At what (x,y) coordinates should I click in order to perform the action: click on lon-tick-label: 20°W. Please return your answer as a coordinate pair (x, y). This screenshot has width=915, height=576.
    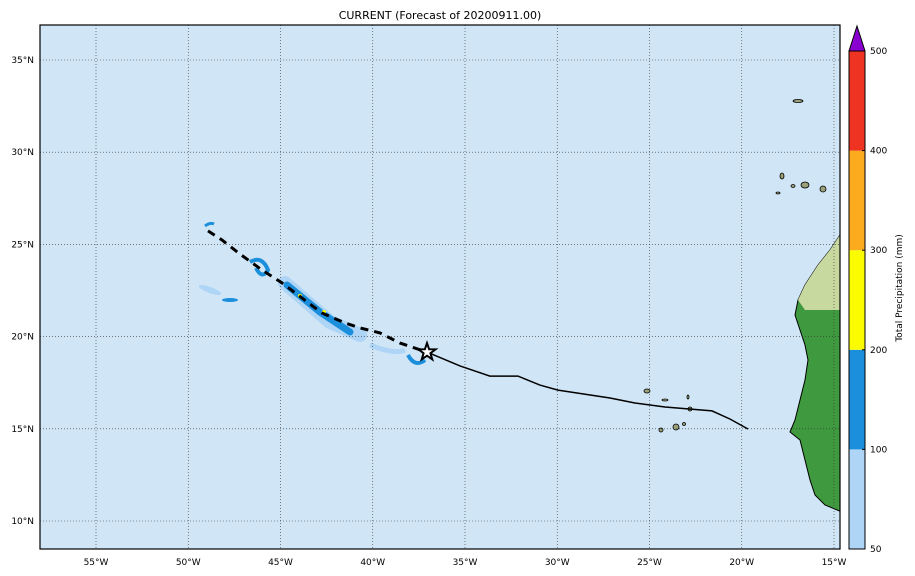
    Looking at the image, I should click on (741, 563).